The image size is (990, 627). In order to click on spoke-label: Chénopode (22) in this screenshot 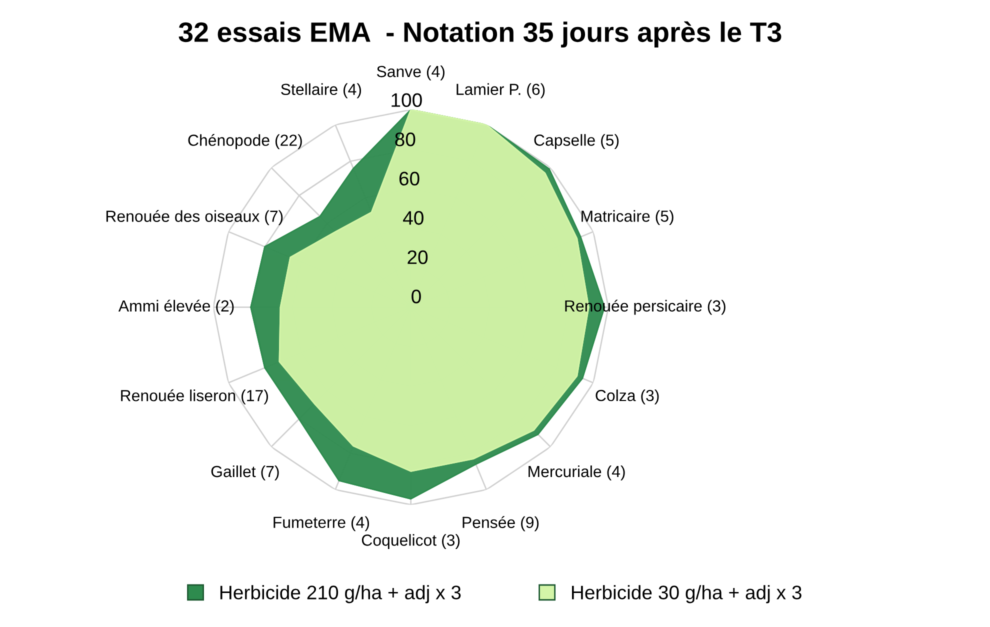, I will do `click(245, 142)`.